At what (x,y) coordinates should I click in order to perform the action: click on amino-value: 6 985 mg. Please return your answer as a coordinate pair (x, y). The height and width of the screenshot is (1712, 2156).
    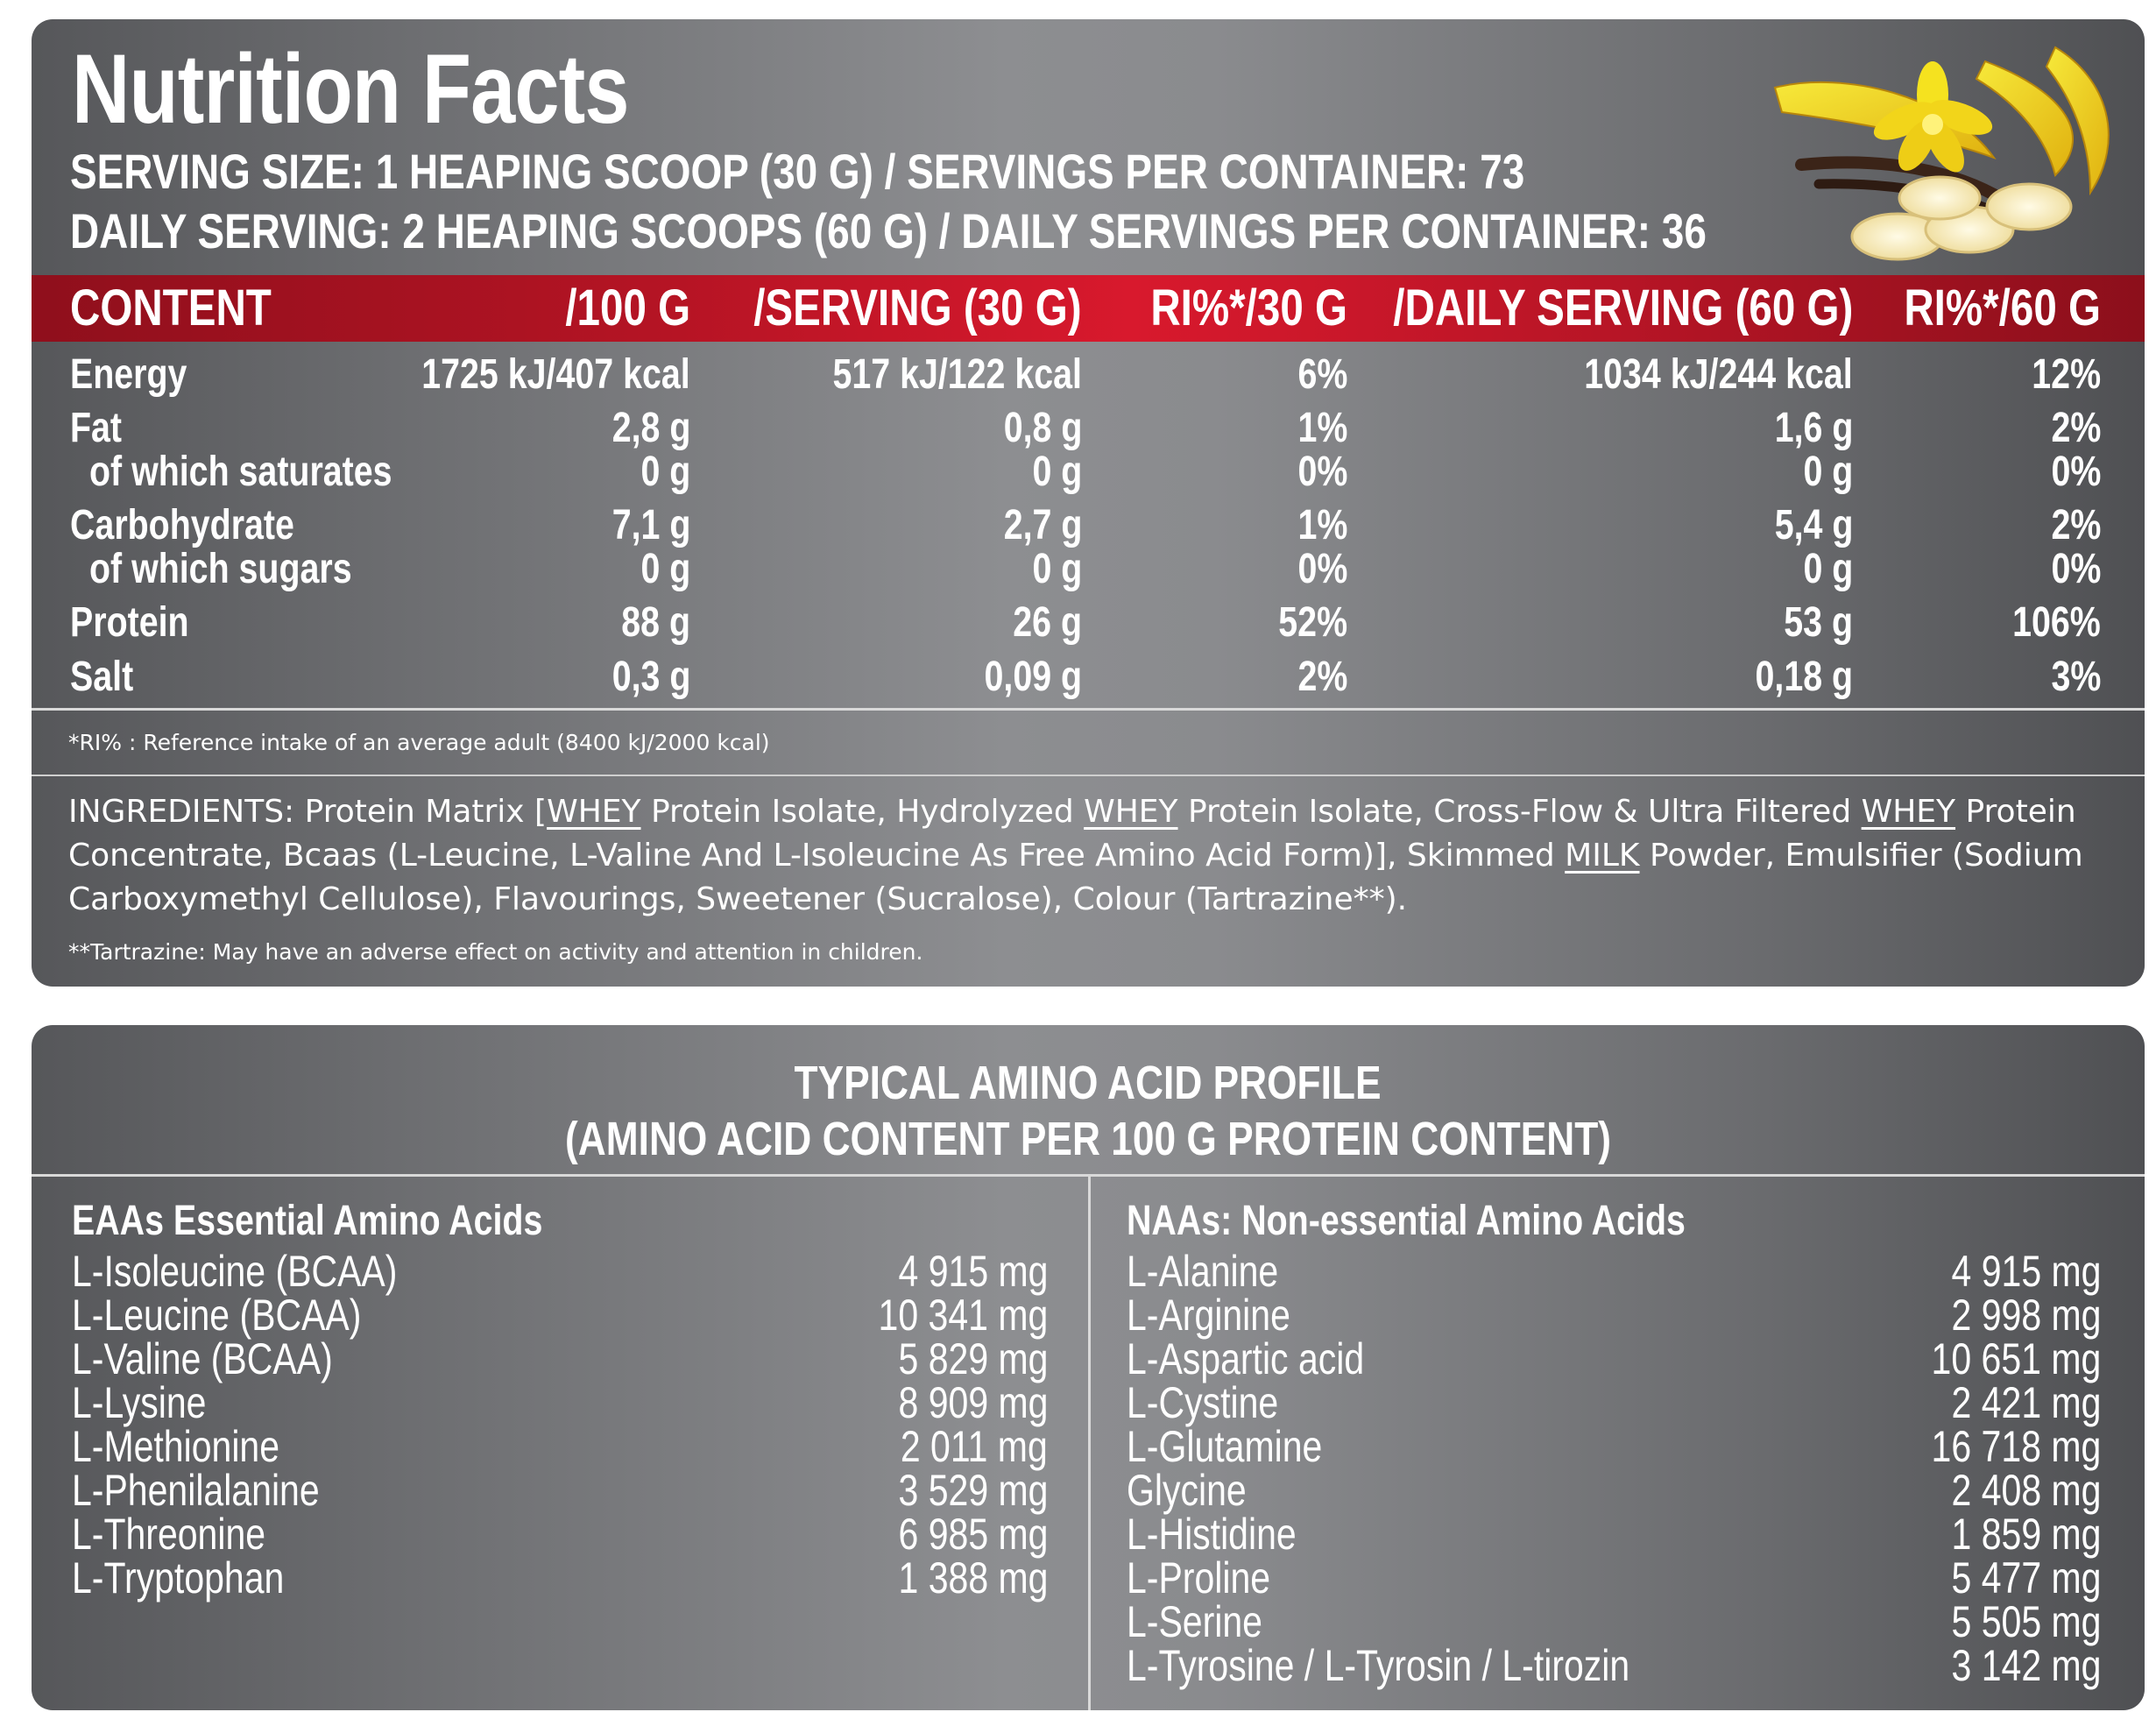
    Looking at the image, I should click on (973, 1534).